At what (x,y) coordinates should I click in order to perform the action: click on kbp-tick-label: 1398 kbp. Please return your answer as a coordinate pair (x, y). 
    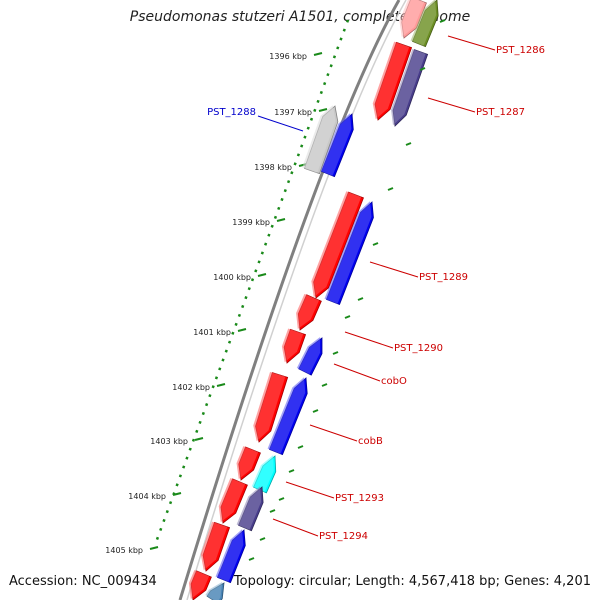
    Looking at the image, I should click on (273, 167).